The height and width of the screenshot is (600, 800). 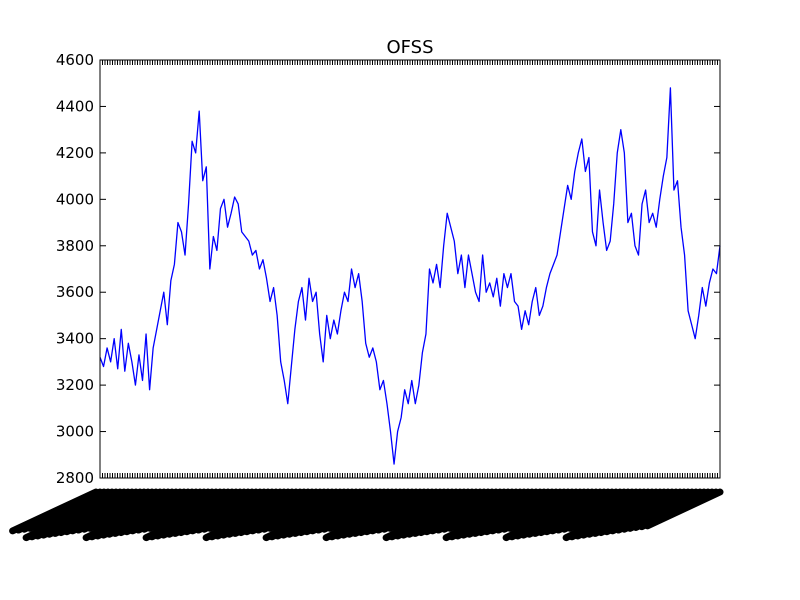 I want to click on x-axis-tick-labels, so click(x=366, y=515).